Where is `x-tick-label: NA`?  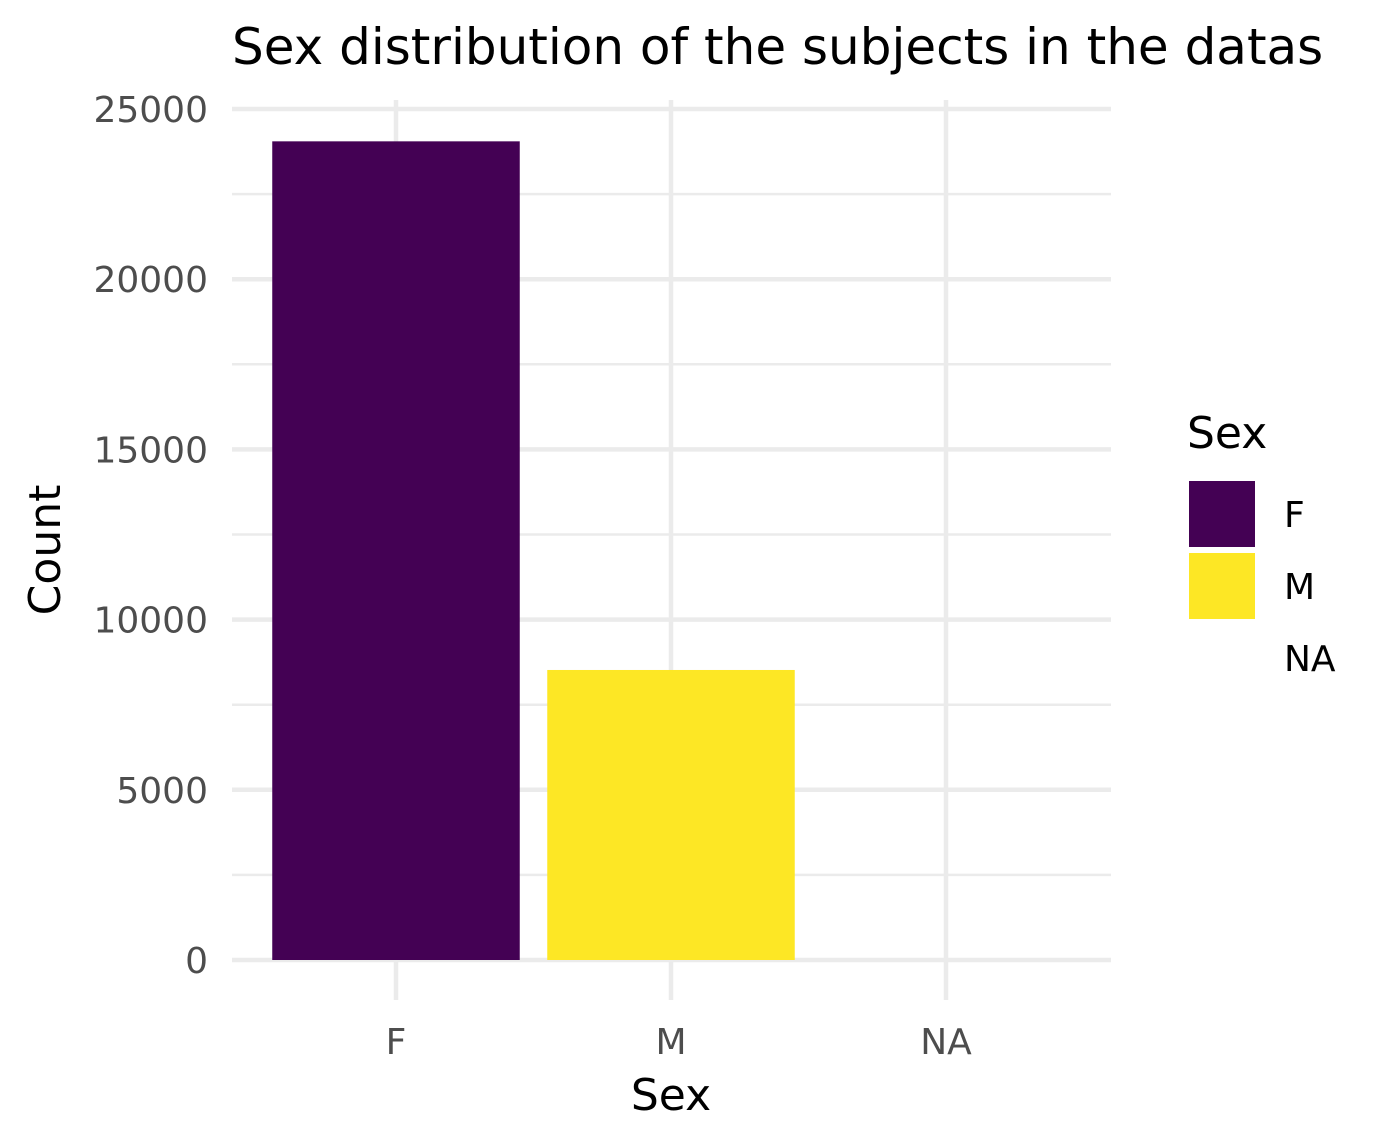
x-tick-label: NA is located at coordinates (946, 1042).